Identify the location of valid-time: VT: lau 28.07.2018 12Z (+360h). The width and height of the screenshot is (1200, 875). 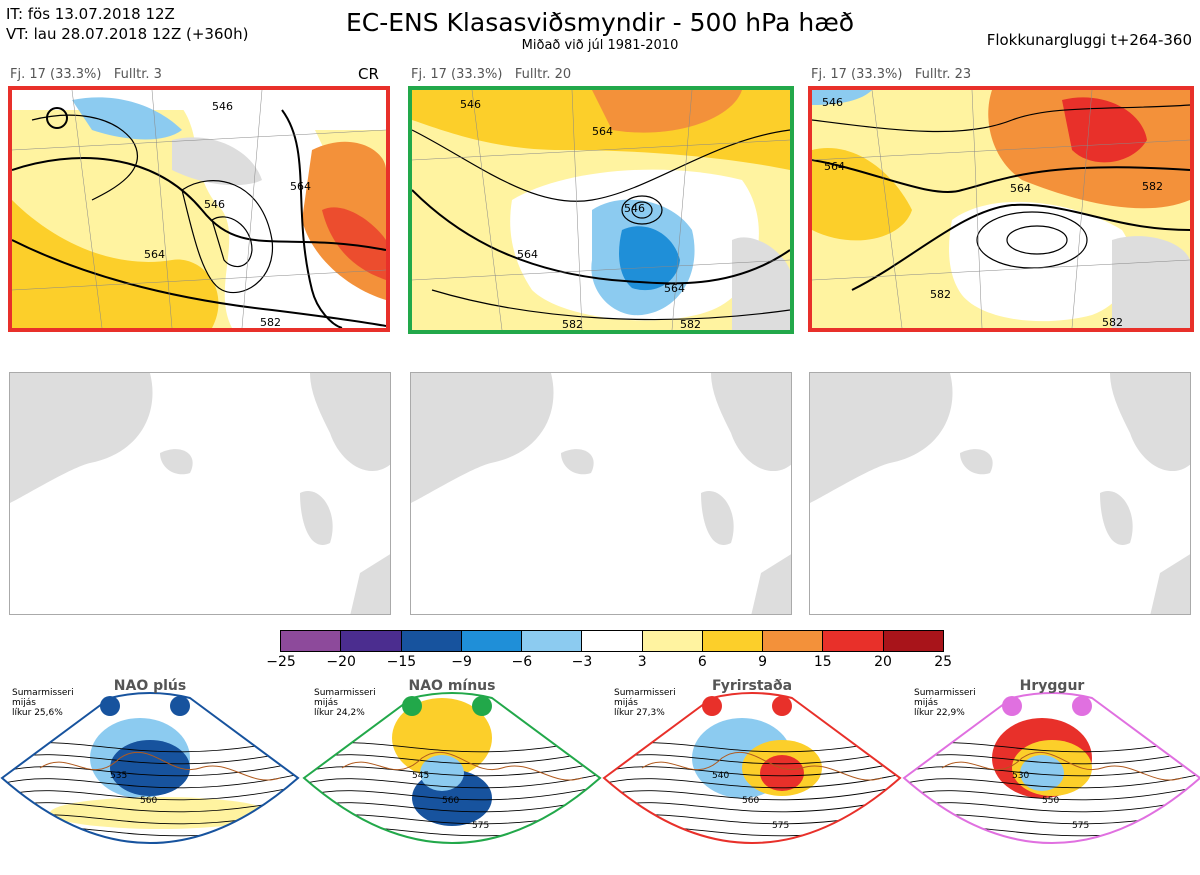
(127, 34).